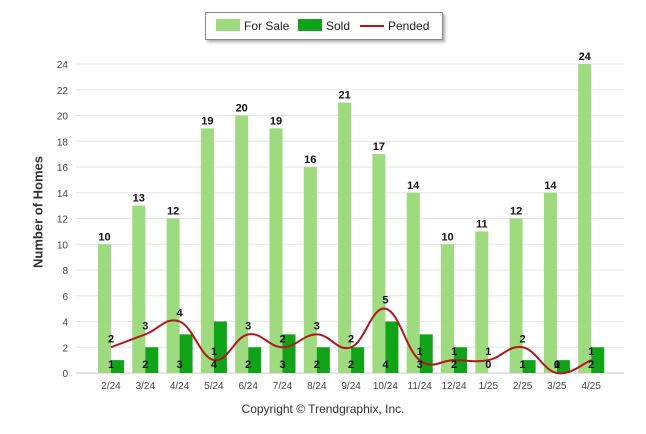 Image resolution: width=646 pixels, height=434 pixels. I want to click on x-tick-label: 2/24, so click(111, 386).